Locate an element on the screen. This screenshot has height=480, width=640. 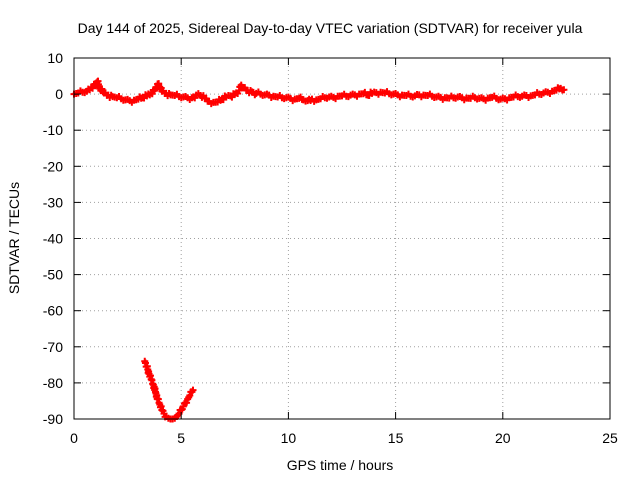
y-tick-label: 10 is located at coordinates (55, 58).